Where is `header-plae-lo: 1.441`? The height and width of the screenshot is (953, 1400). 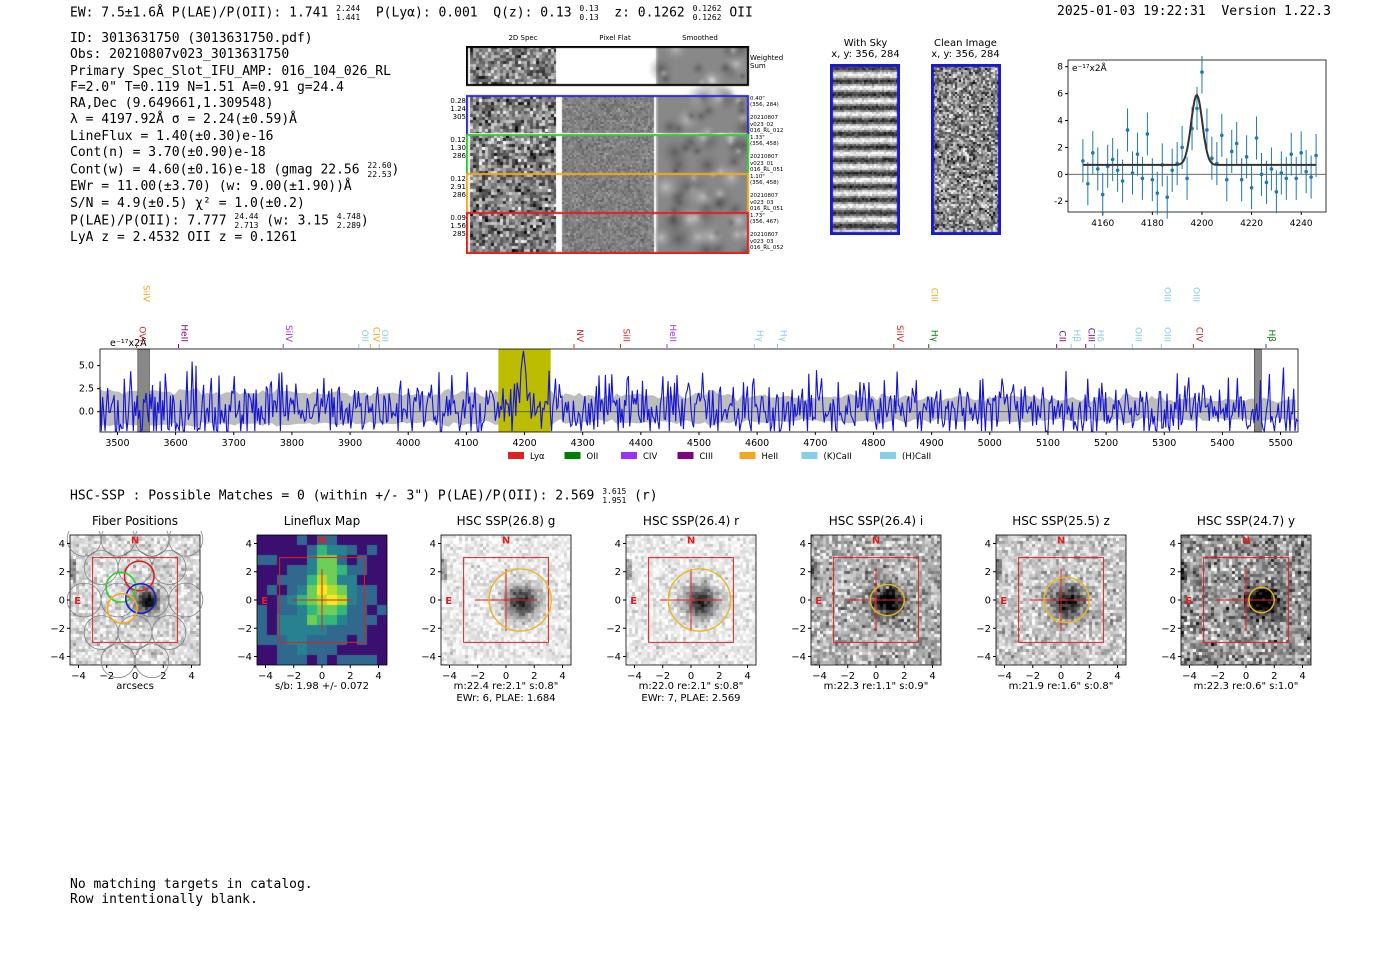
header-plae-lo: 1.441 is located at coordinates (348, 17).